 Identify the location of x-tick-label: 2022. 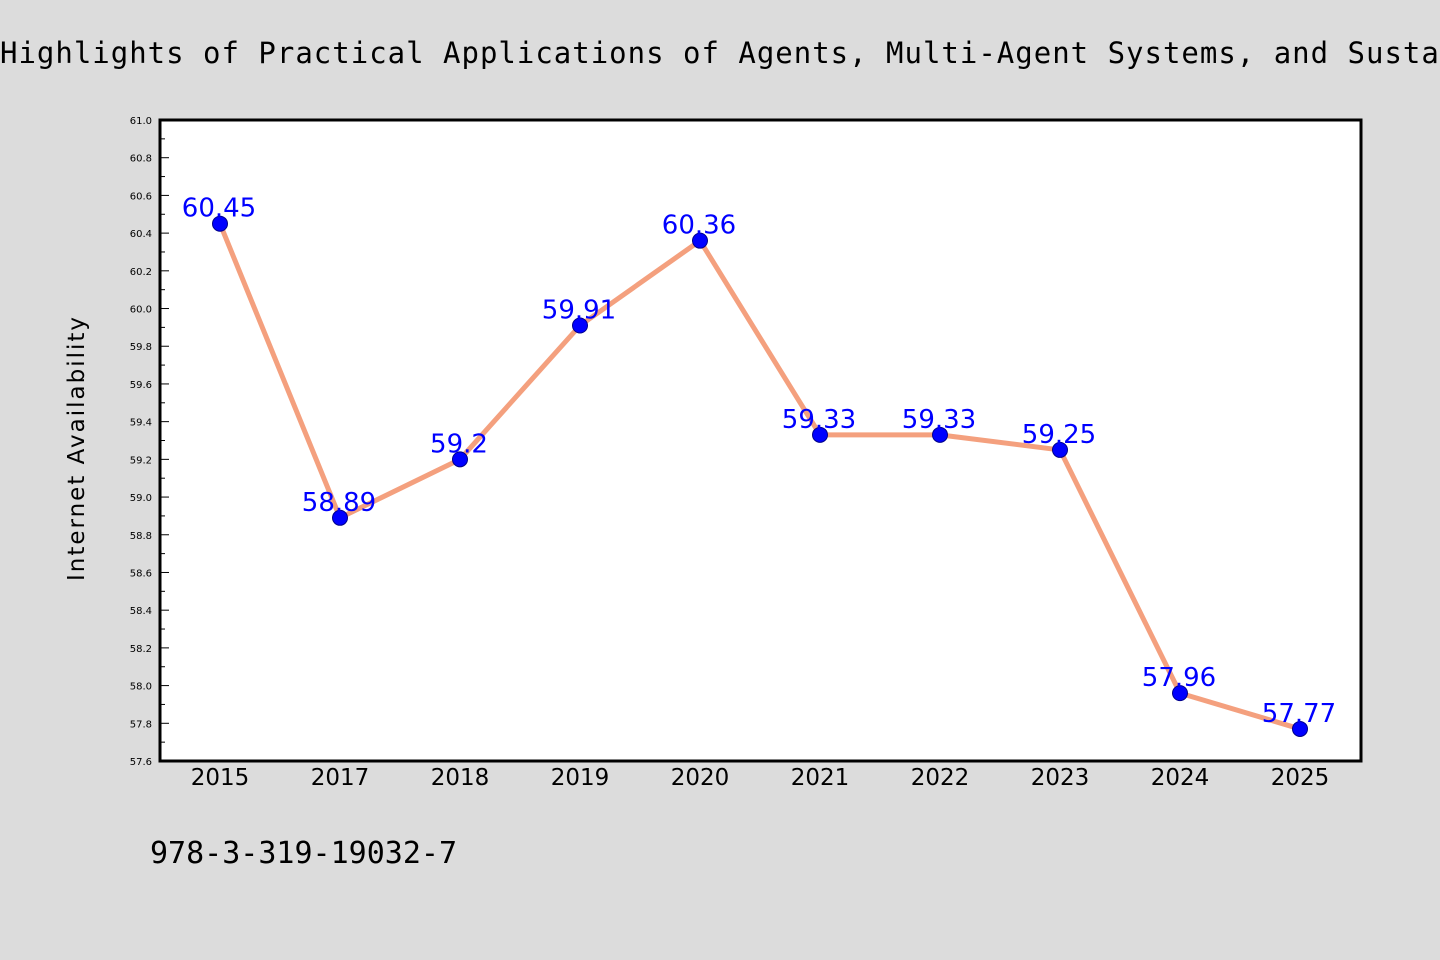
(940, 778).